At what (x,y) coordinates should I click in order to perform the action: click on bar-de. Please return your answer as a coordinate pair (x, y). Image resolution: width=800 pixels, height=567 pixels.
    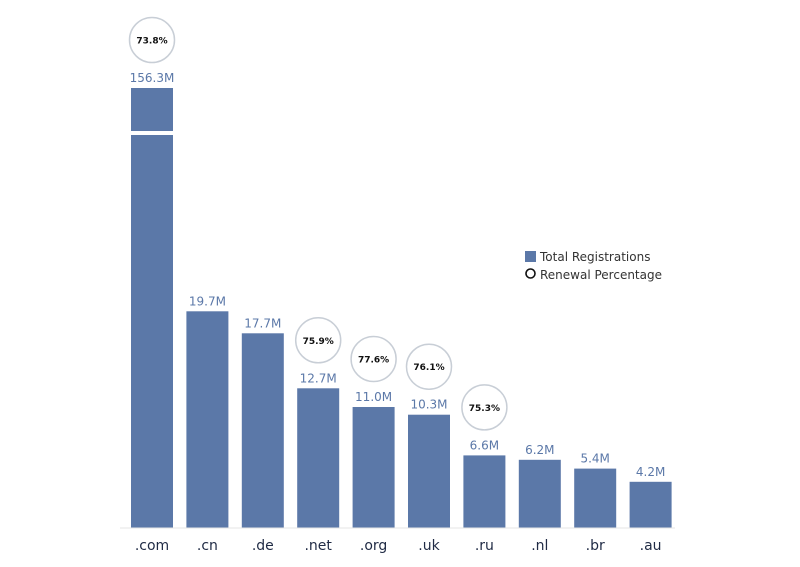
    Looking at the image, I should click on (262, 430).